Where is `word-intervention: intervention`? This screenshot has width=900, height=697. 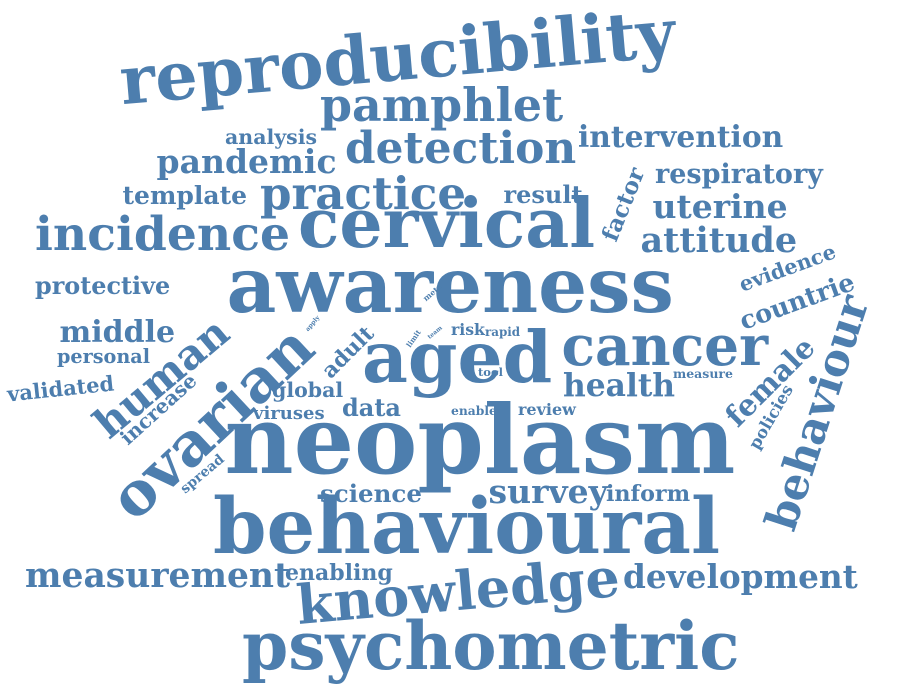
word-intervention: intervention is located at coordinates (680, 138).